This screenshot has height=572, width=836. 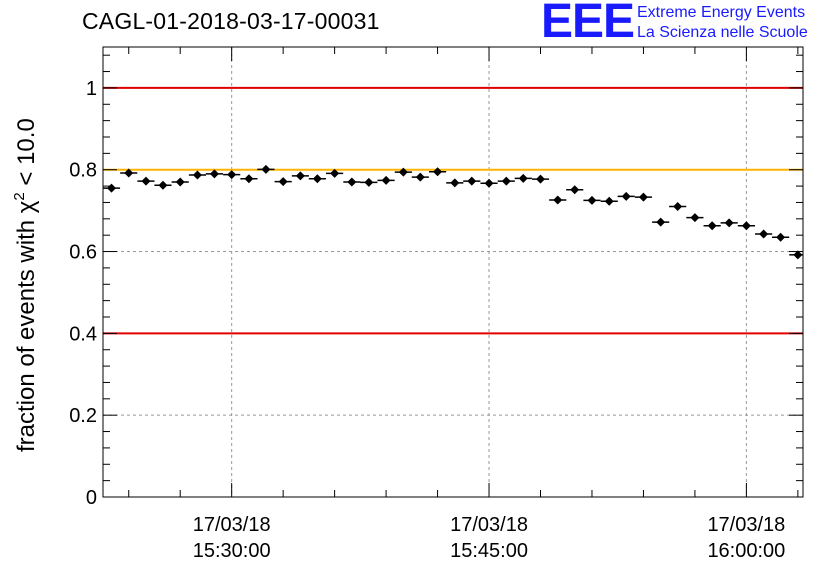 I want to click on y-tick-label: 1, so click(x=91, y=89).